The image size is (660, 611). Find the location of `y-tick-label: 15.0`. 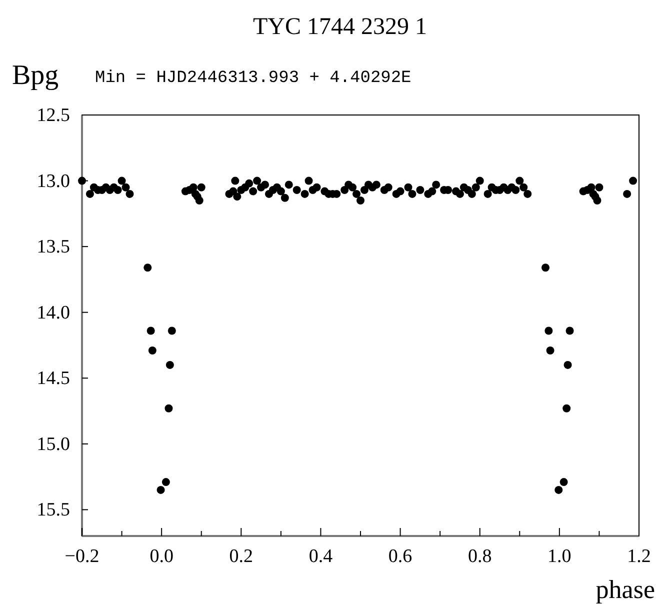

y-tick-label: 15.0 is located at coordinates (53, 444).